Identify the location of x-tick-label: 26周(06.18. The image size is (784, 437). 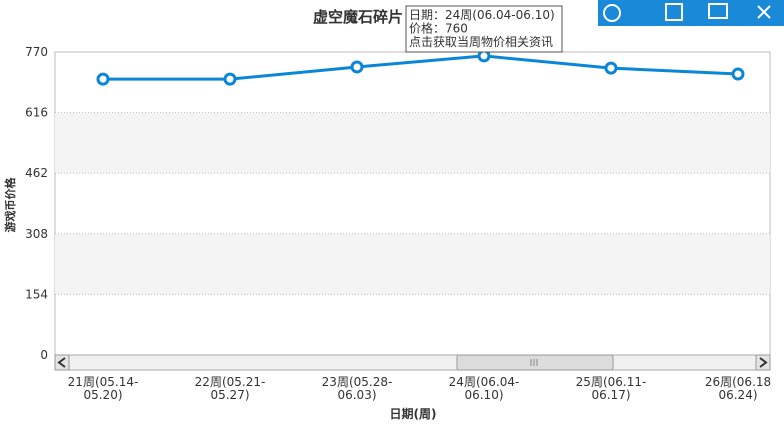
(738, 382).